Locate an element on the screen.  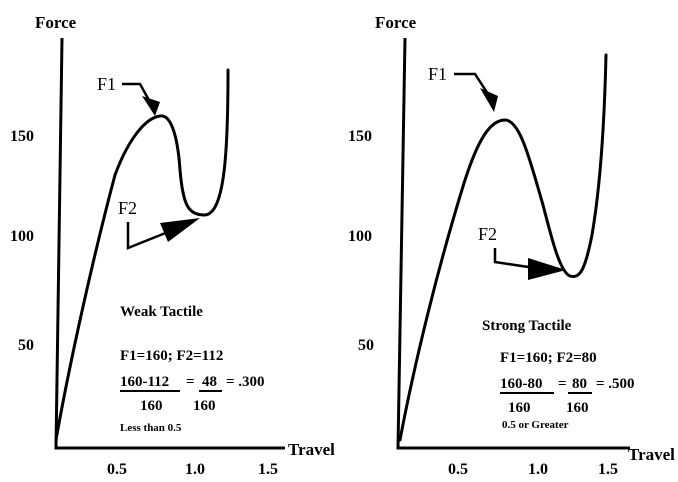
annotation-line: F1=160; F2=112 is located at coordinates (171, 356).